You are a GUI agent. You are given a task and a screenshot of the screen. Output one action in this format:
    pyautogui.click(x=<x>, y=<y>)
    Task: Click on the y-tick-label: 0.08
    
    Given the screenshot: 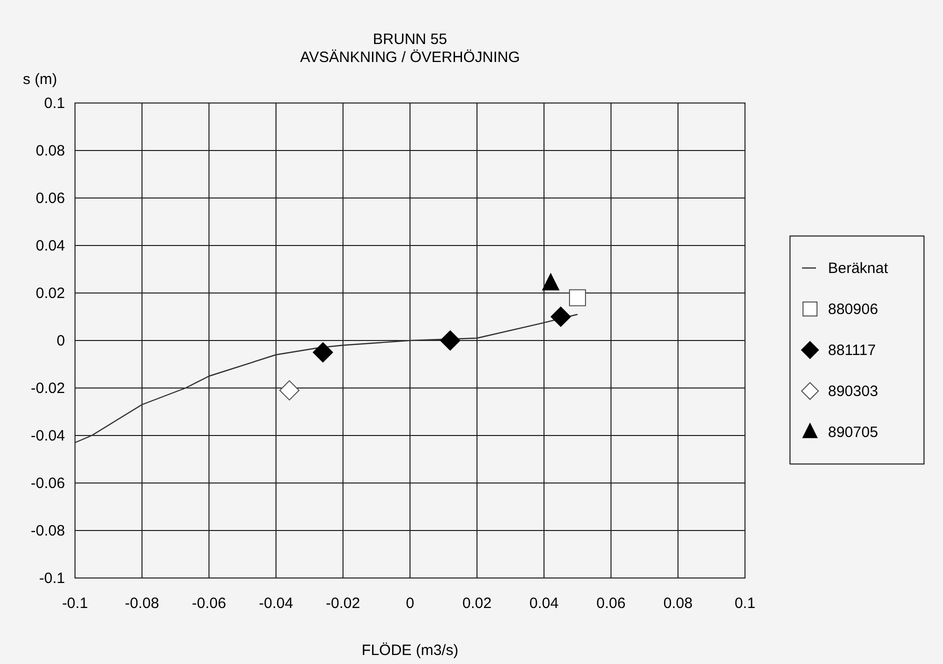 What is the action you would take?
    pyautogui.click(x=50, y=151)
    